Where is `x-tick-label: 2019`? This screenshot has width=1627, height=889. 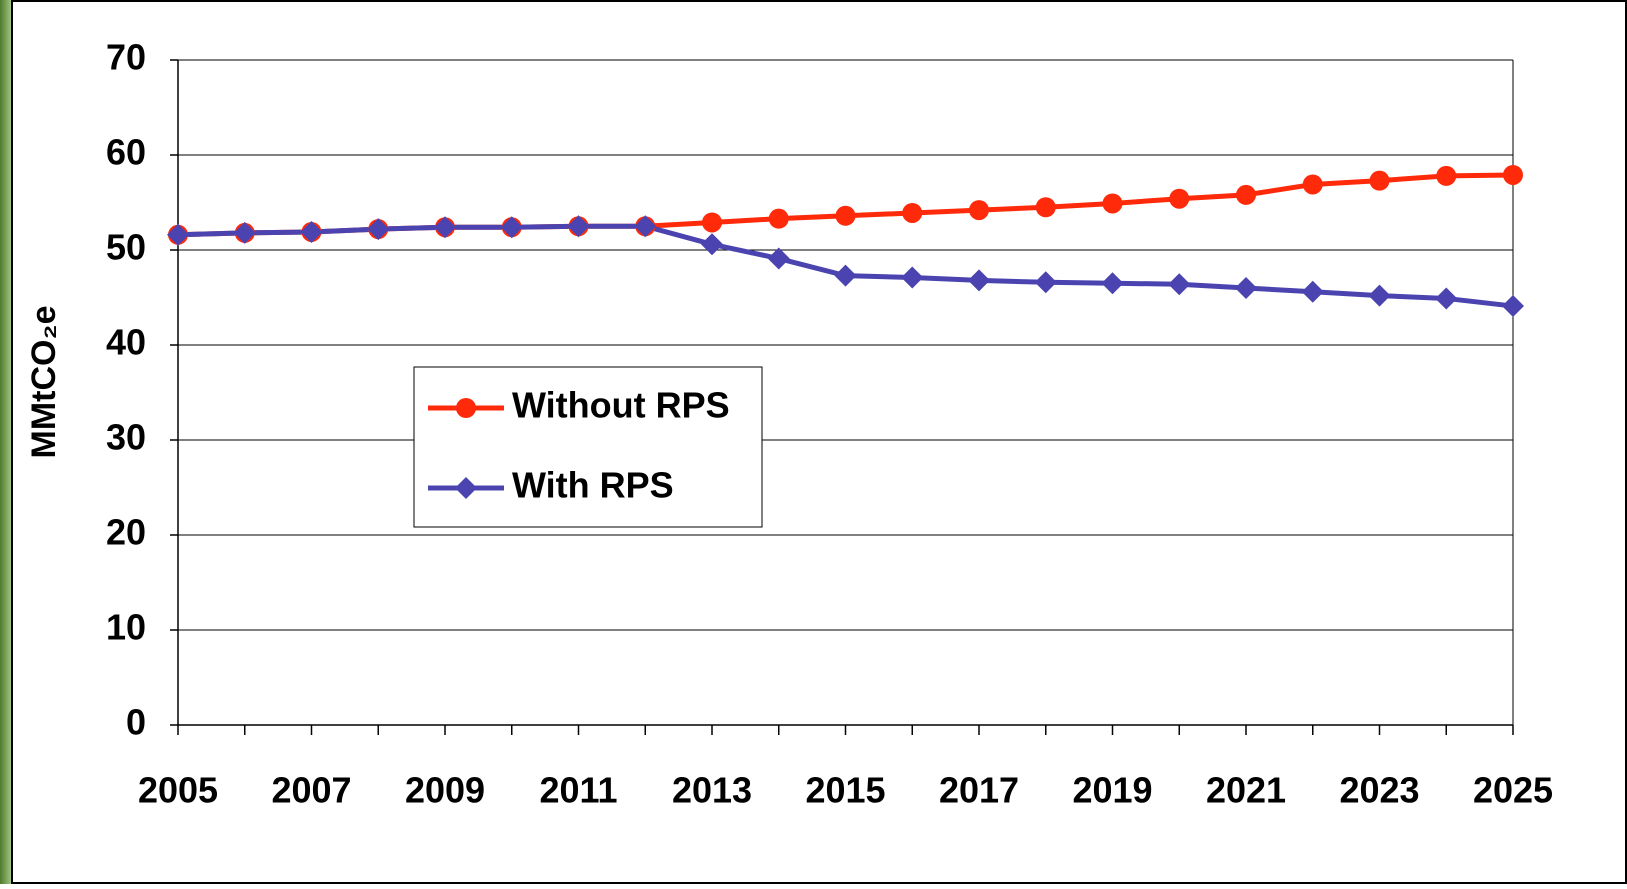
x-tick-label: 2019 is located at coordinates (1112, 790).